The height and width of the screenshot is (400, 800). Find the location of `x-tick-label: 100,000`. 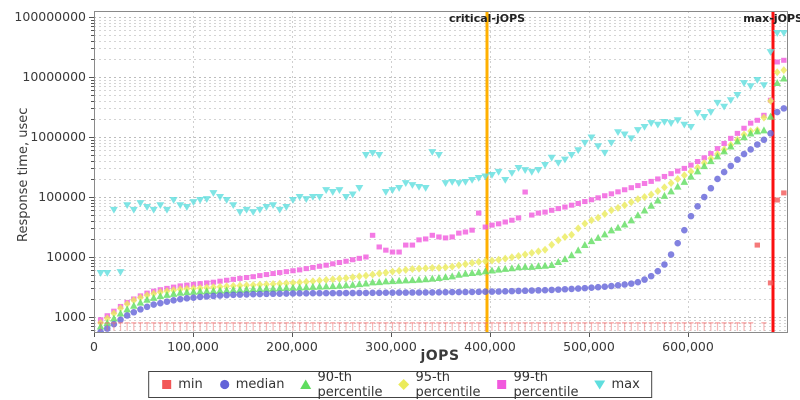

x-tick-label: 100,000 is located at coordinates (193, 346).